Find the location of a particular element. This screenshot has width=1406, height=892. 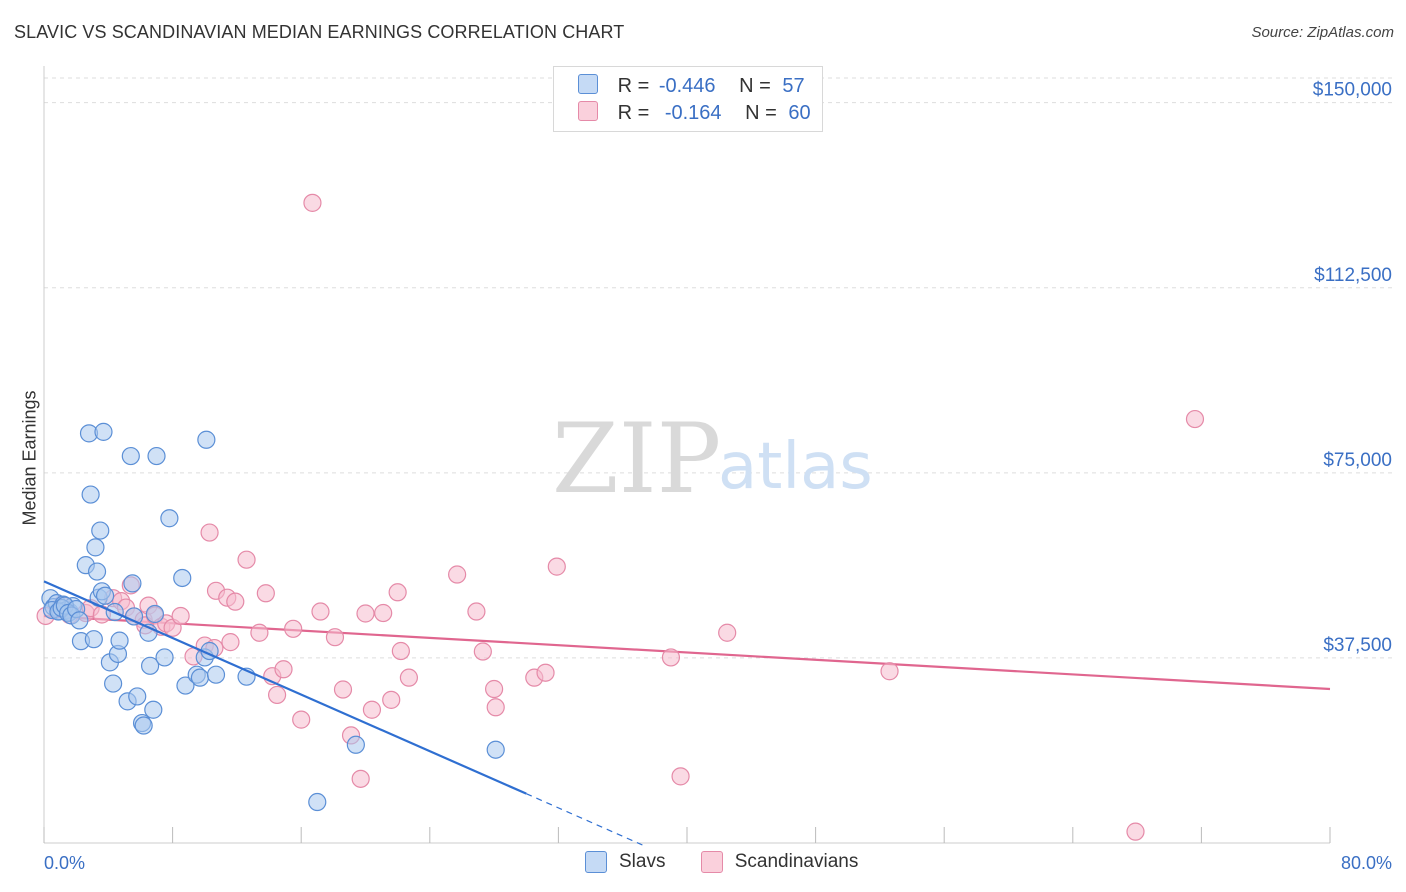

trend-line-slavs is located at coordinates (285, 687).